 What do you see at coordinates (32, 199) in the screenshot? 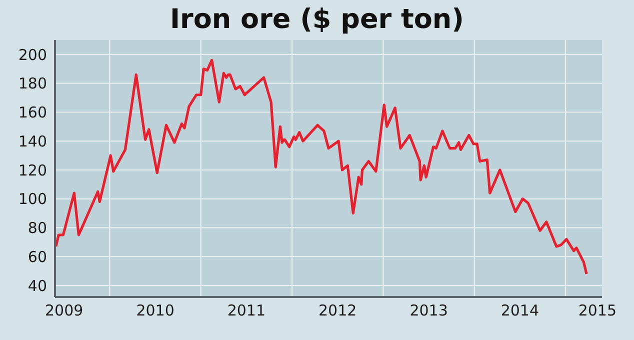
I see `y-tick-label: 100` at bounding box center [32, 199].